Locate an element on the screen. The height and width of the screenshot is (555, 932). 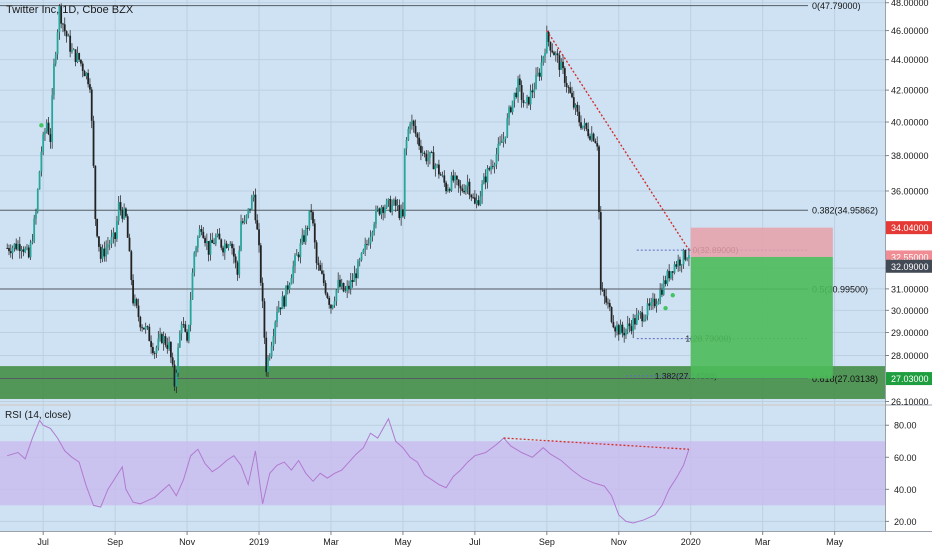
time-tick-label: Sep is located at coordinates (547, 542).